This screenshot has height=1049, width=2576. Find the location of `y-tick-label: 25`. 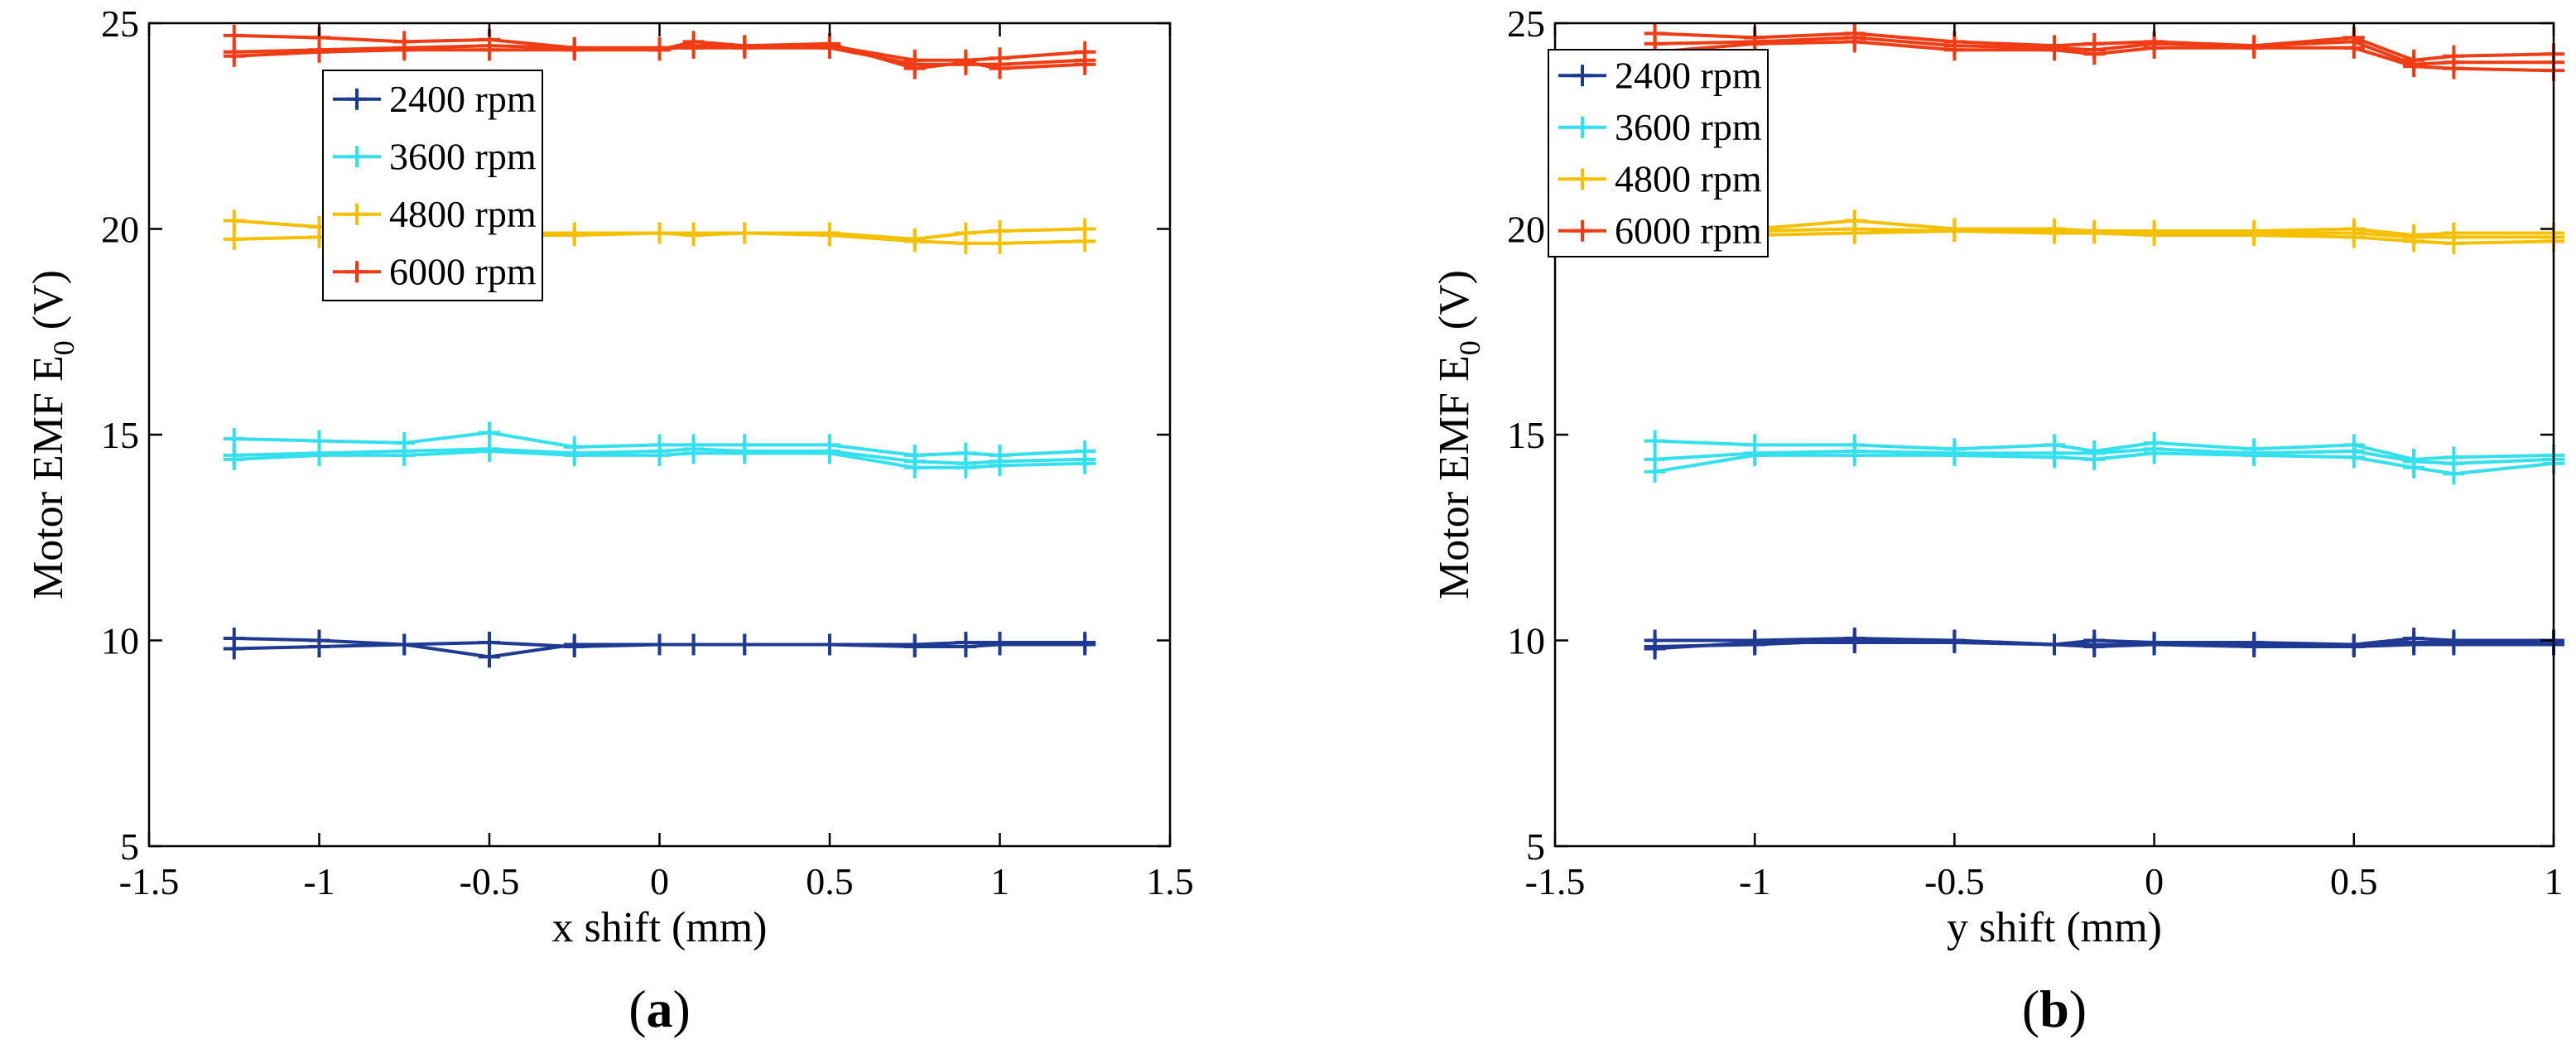

y-tick-label: 25 is located at coordinates (1526, 23).